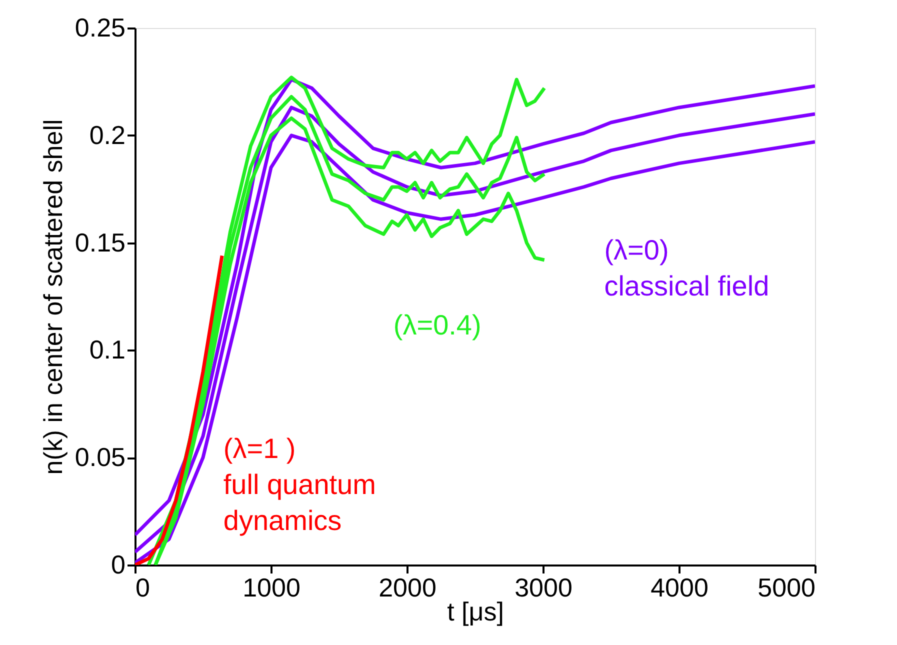 The width and height of the screenshot is (897, 645). I want to click on text: (λ=0.4), so click(437, 325).